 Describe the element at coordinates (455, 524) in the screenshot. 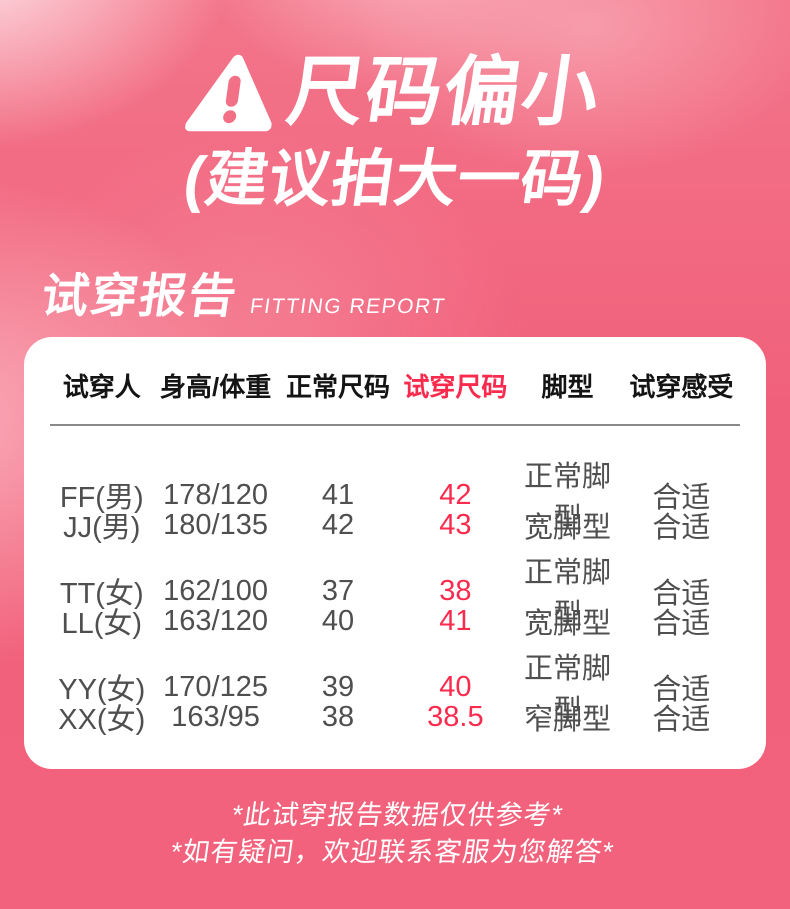

I see `table-cell: 43` at that location.